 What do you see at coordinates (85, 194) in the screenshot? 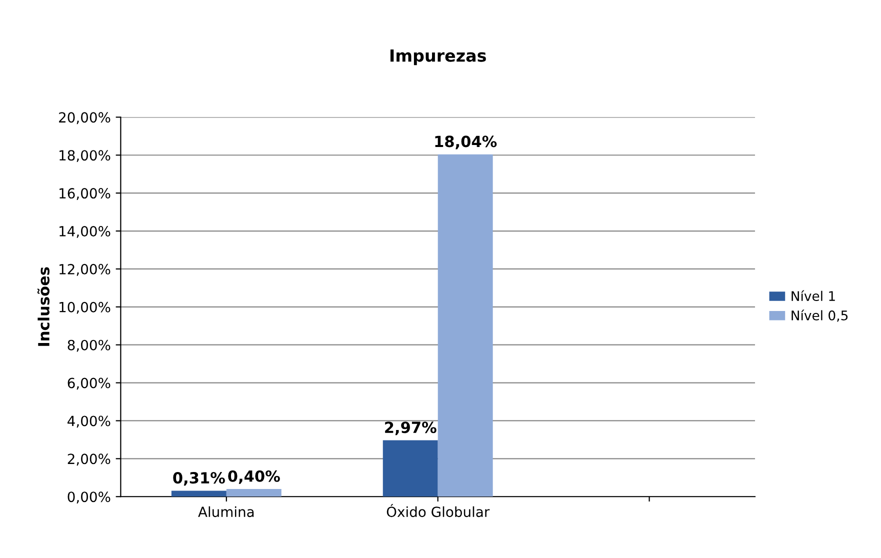
I see `y-tick-label: 16,00%` at bounding box center [85, 194].